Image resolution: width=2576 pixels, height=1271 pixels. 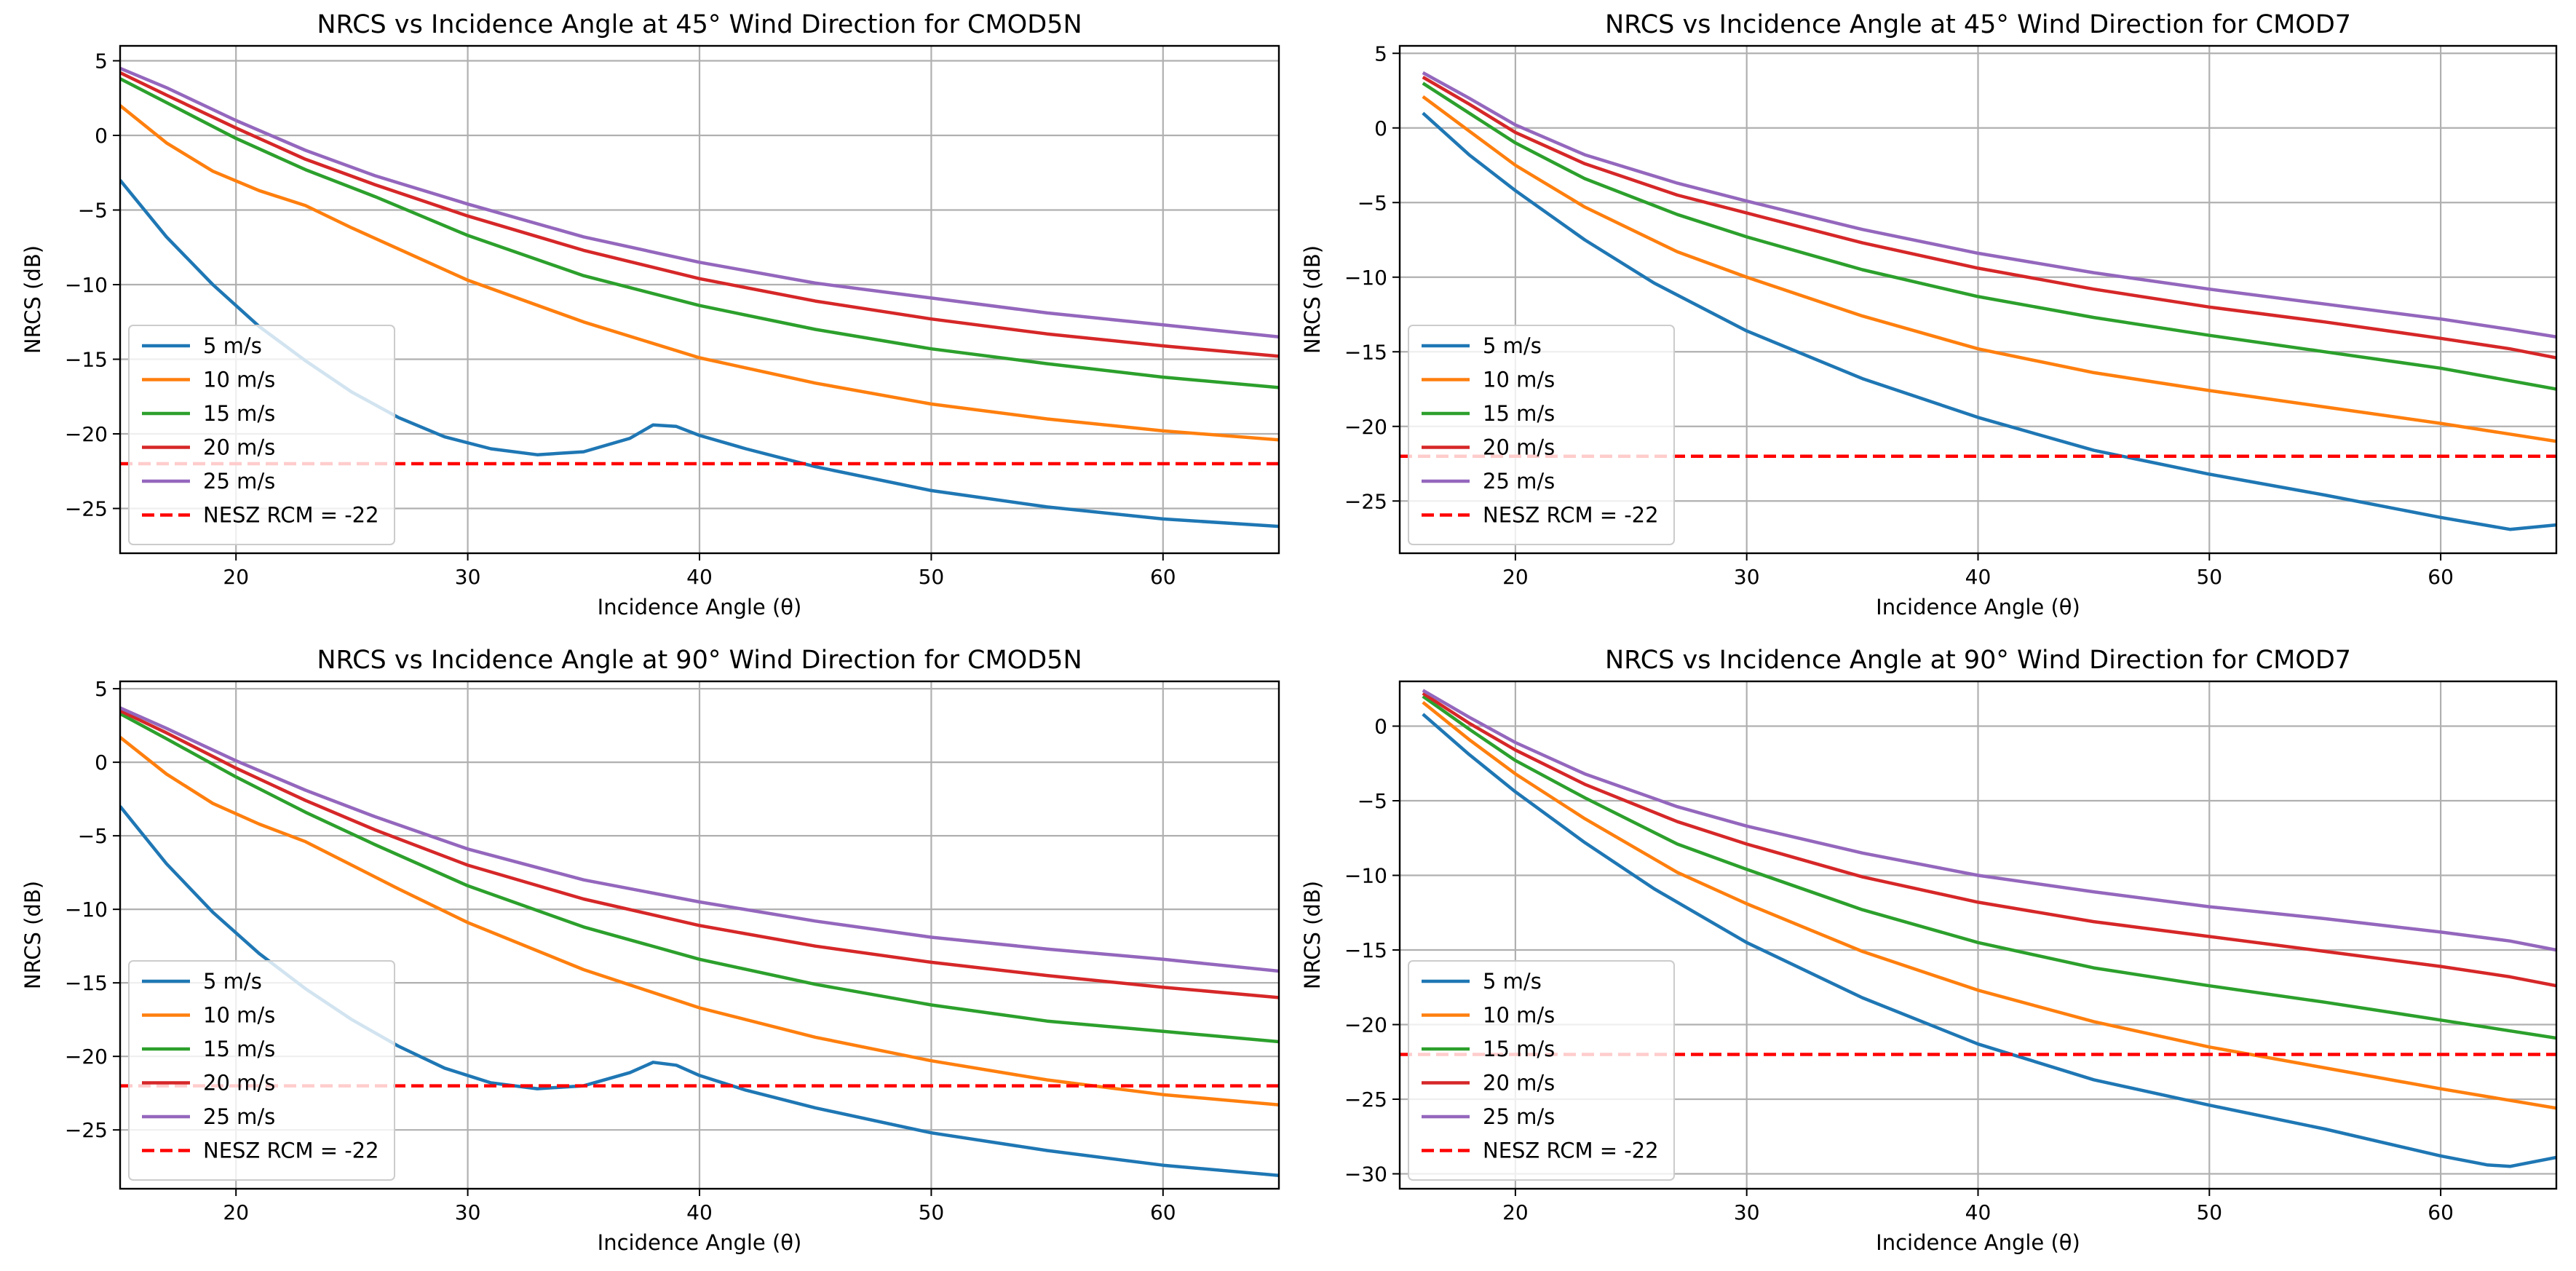 I want to click on series-line-5-m-s, so click(x=1989, y=321).